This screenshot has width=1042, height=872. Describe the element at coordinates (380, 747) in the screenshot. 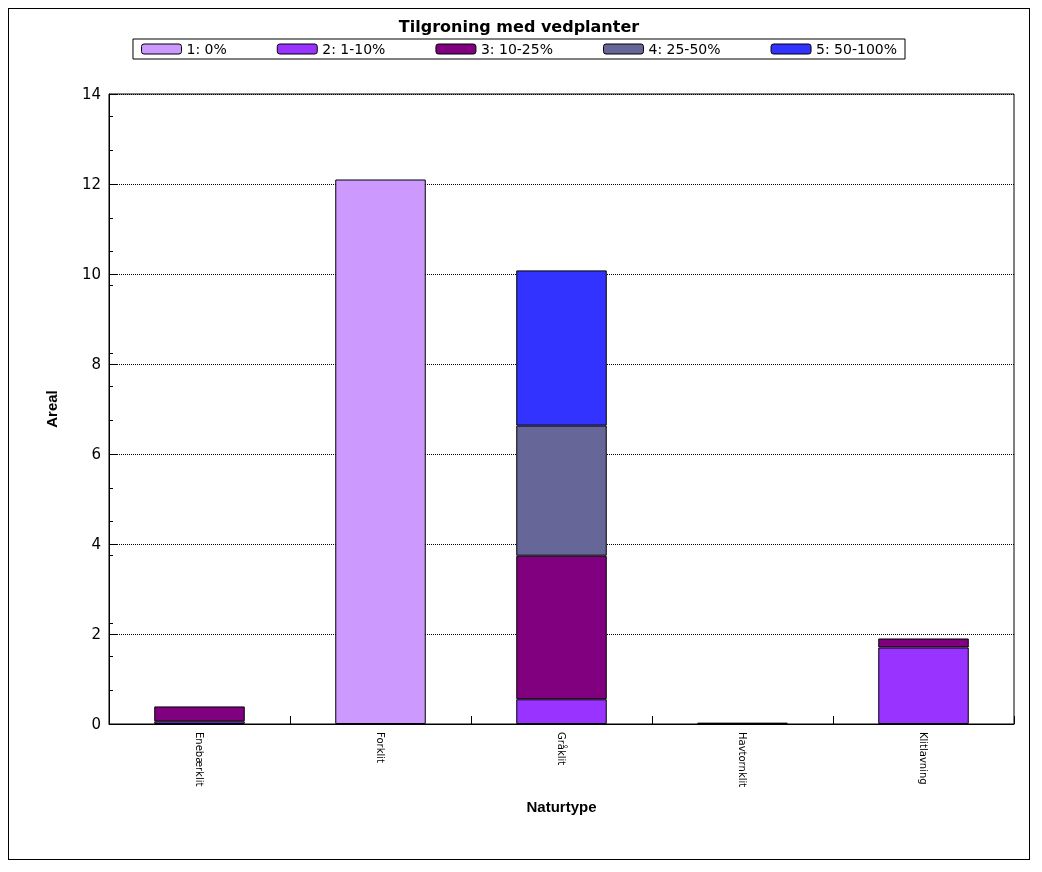

I see `x-tick-label: Forklit` at that location.